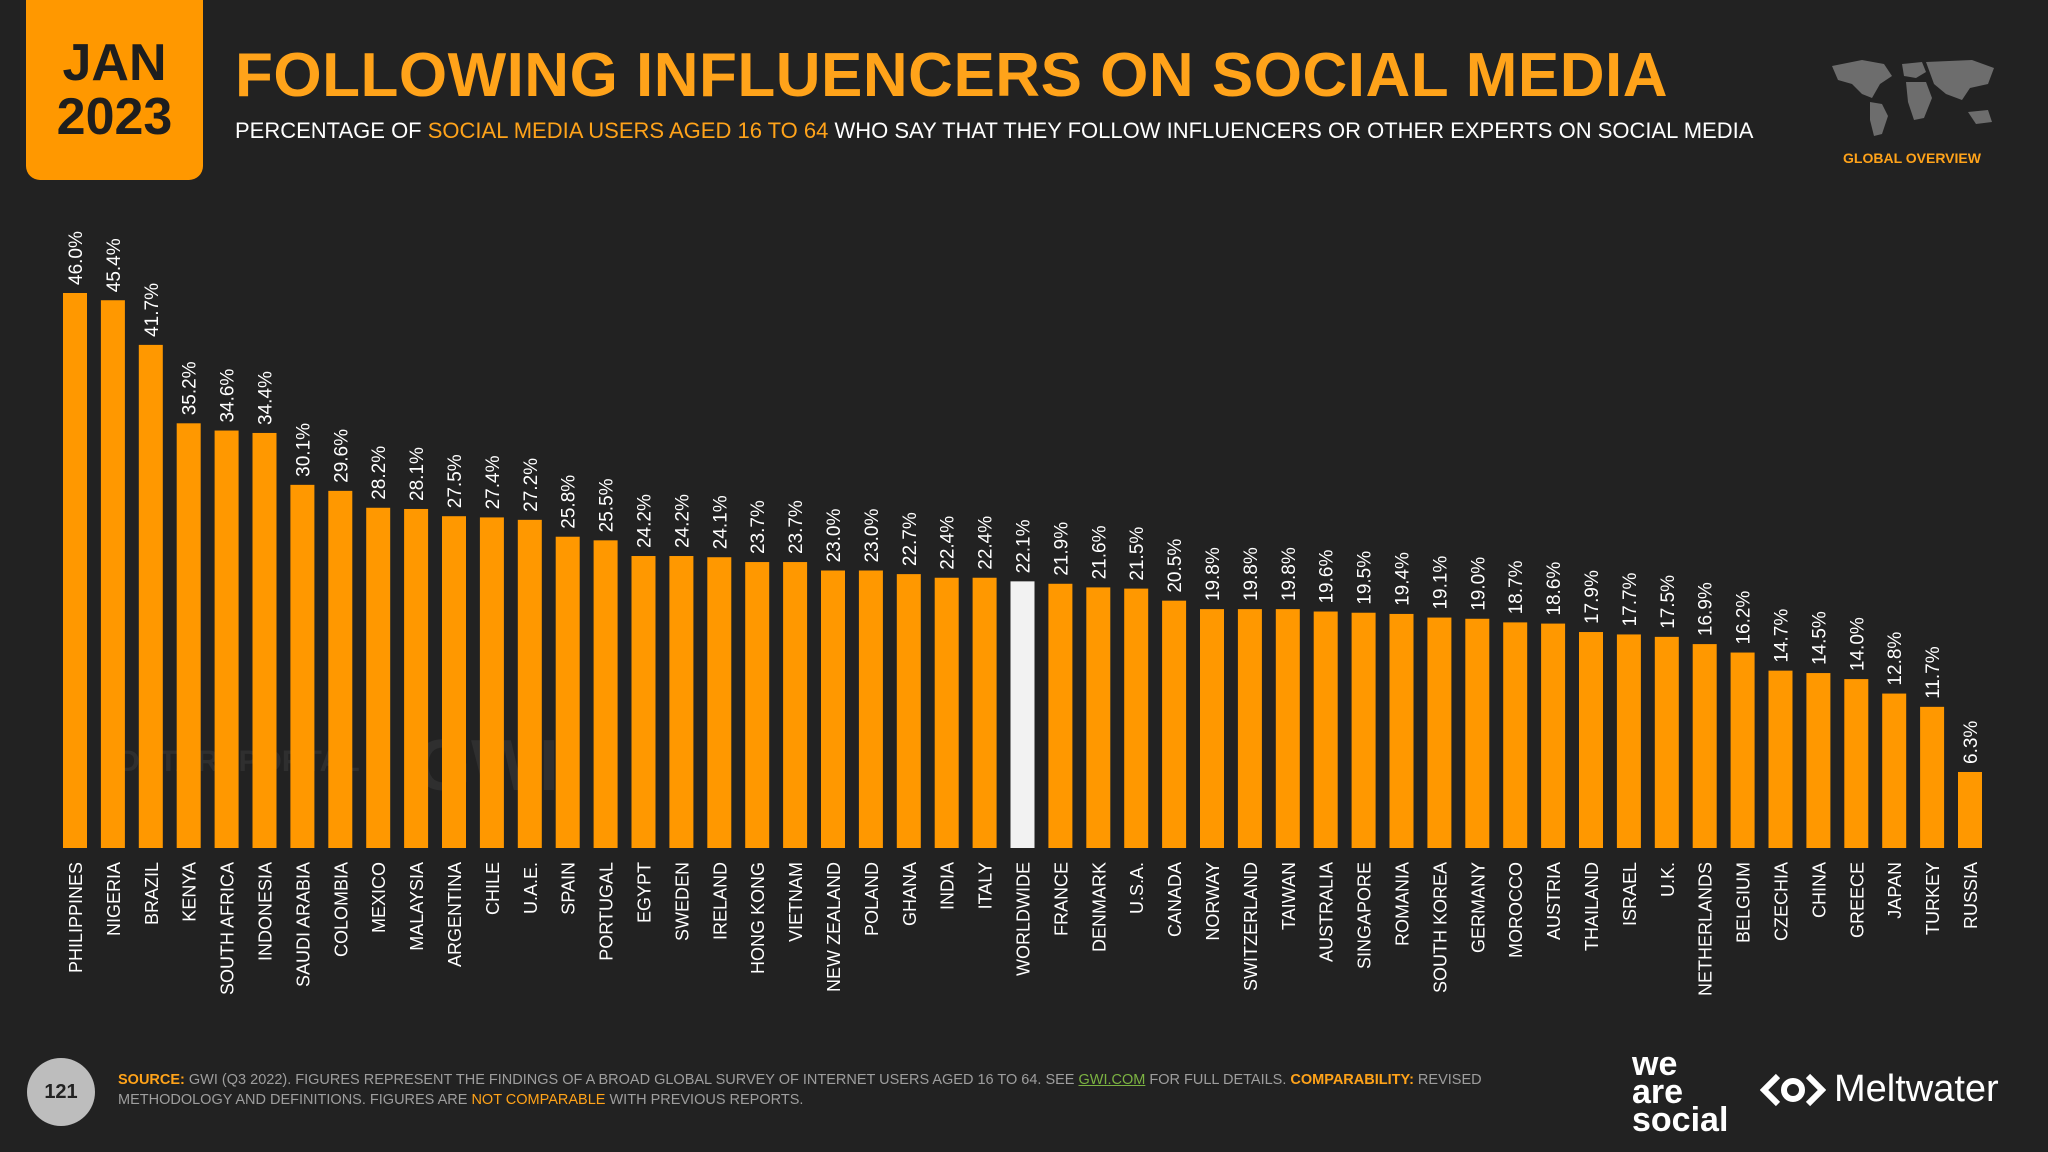  I want to click on bar-vietnam, so click(795, 705).